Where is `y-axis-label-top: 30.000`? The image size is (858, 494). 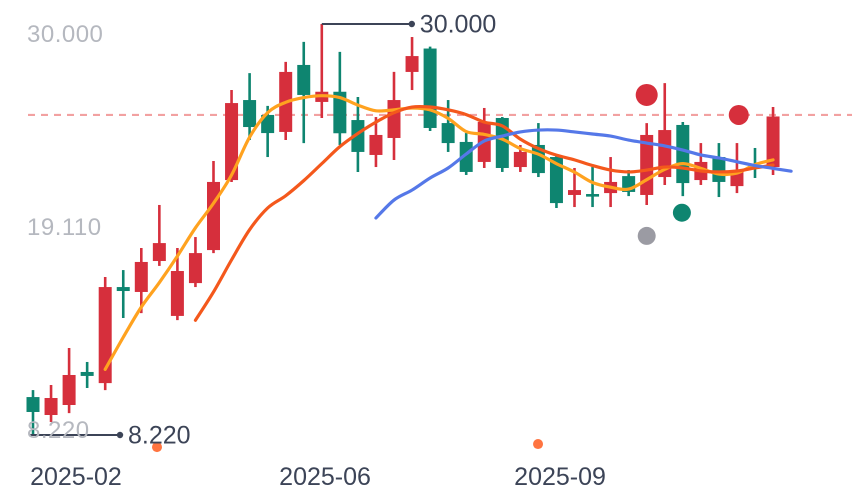 y-axis-label-top: 30.000 is located at coordinates (65, 34).